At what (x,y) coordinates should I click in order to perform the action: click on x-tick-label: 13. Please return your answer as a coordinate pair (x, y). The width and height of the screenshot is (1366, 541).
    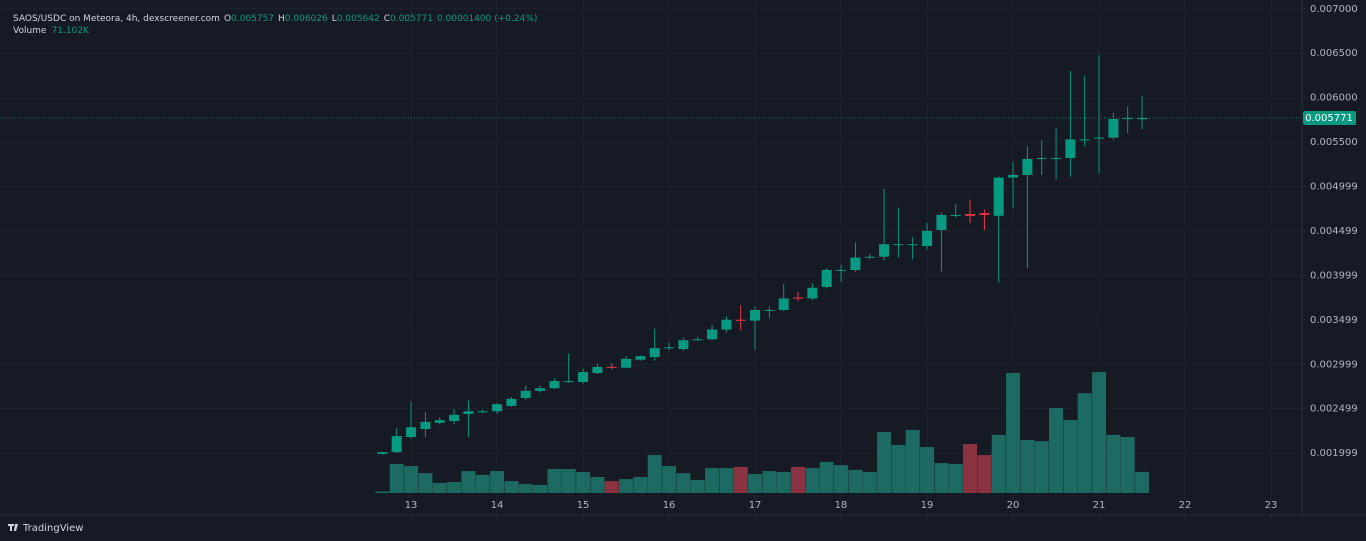
    Looking at the image, I should click on (411, 505).